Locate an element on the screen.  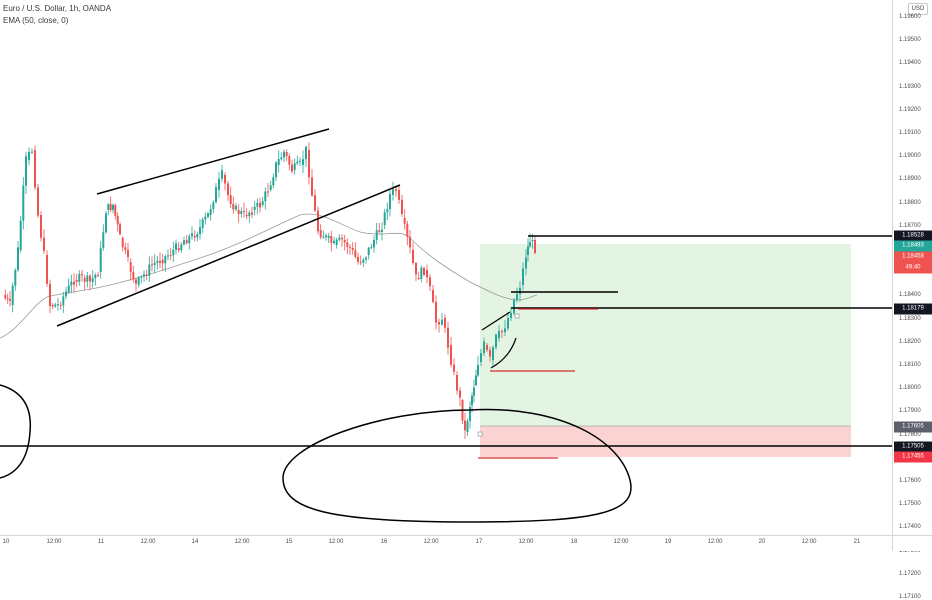
loss-zone is located at coordinates (665, 441).